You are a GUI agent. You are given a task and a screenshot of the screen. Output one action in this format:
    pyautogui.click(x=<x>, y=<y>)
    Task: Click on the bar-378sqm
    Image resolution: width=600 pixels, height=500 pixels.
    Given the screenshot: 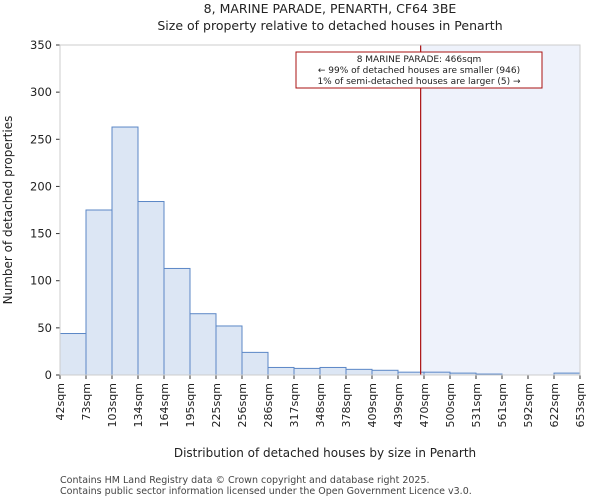 What is the action you would take?
    pyautogui.click(x=359, y=372)
    